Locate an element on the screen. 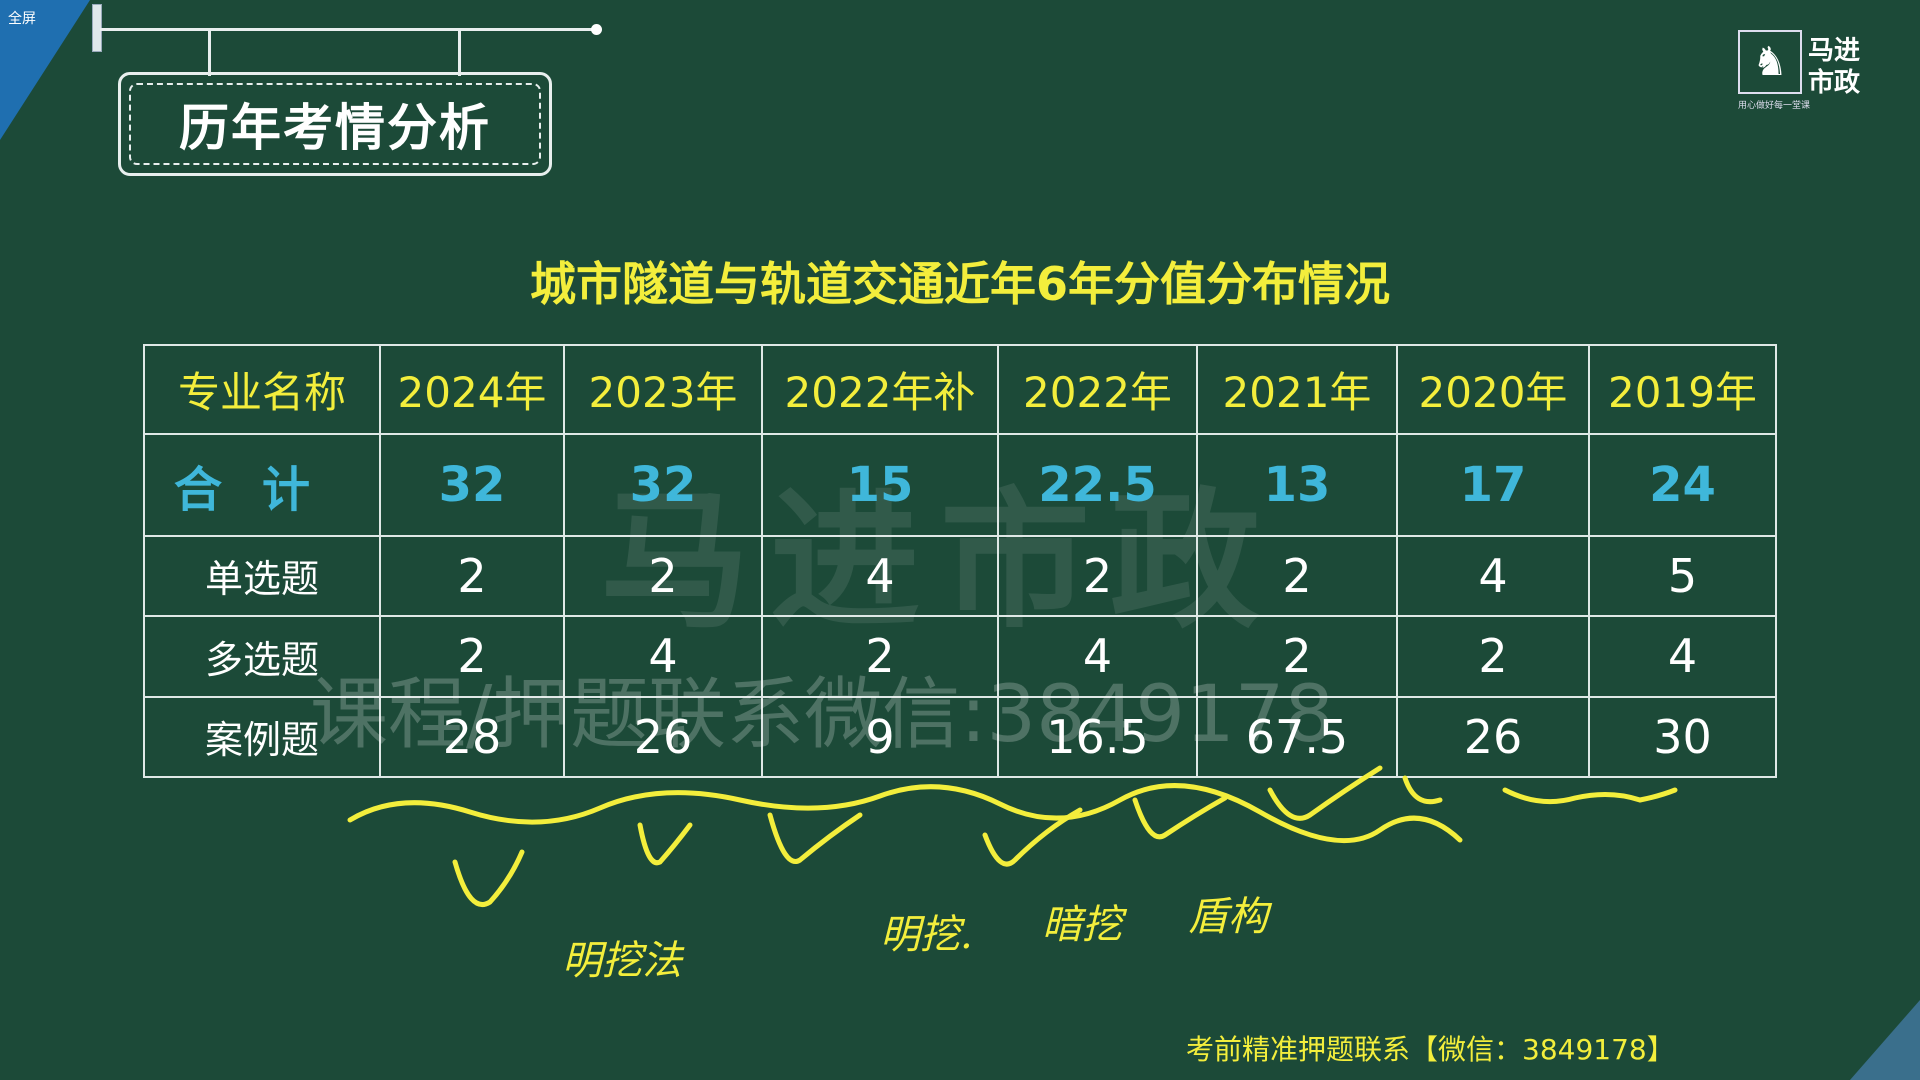  table-cell: 67.5 is located at coordinates (1297, 737).